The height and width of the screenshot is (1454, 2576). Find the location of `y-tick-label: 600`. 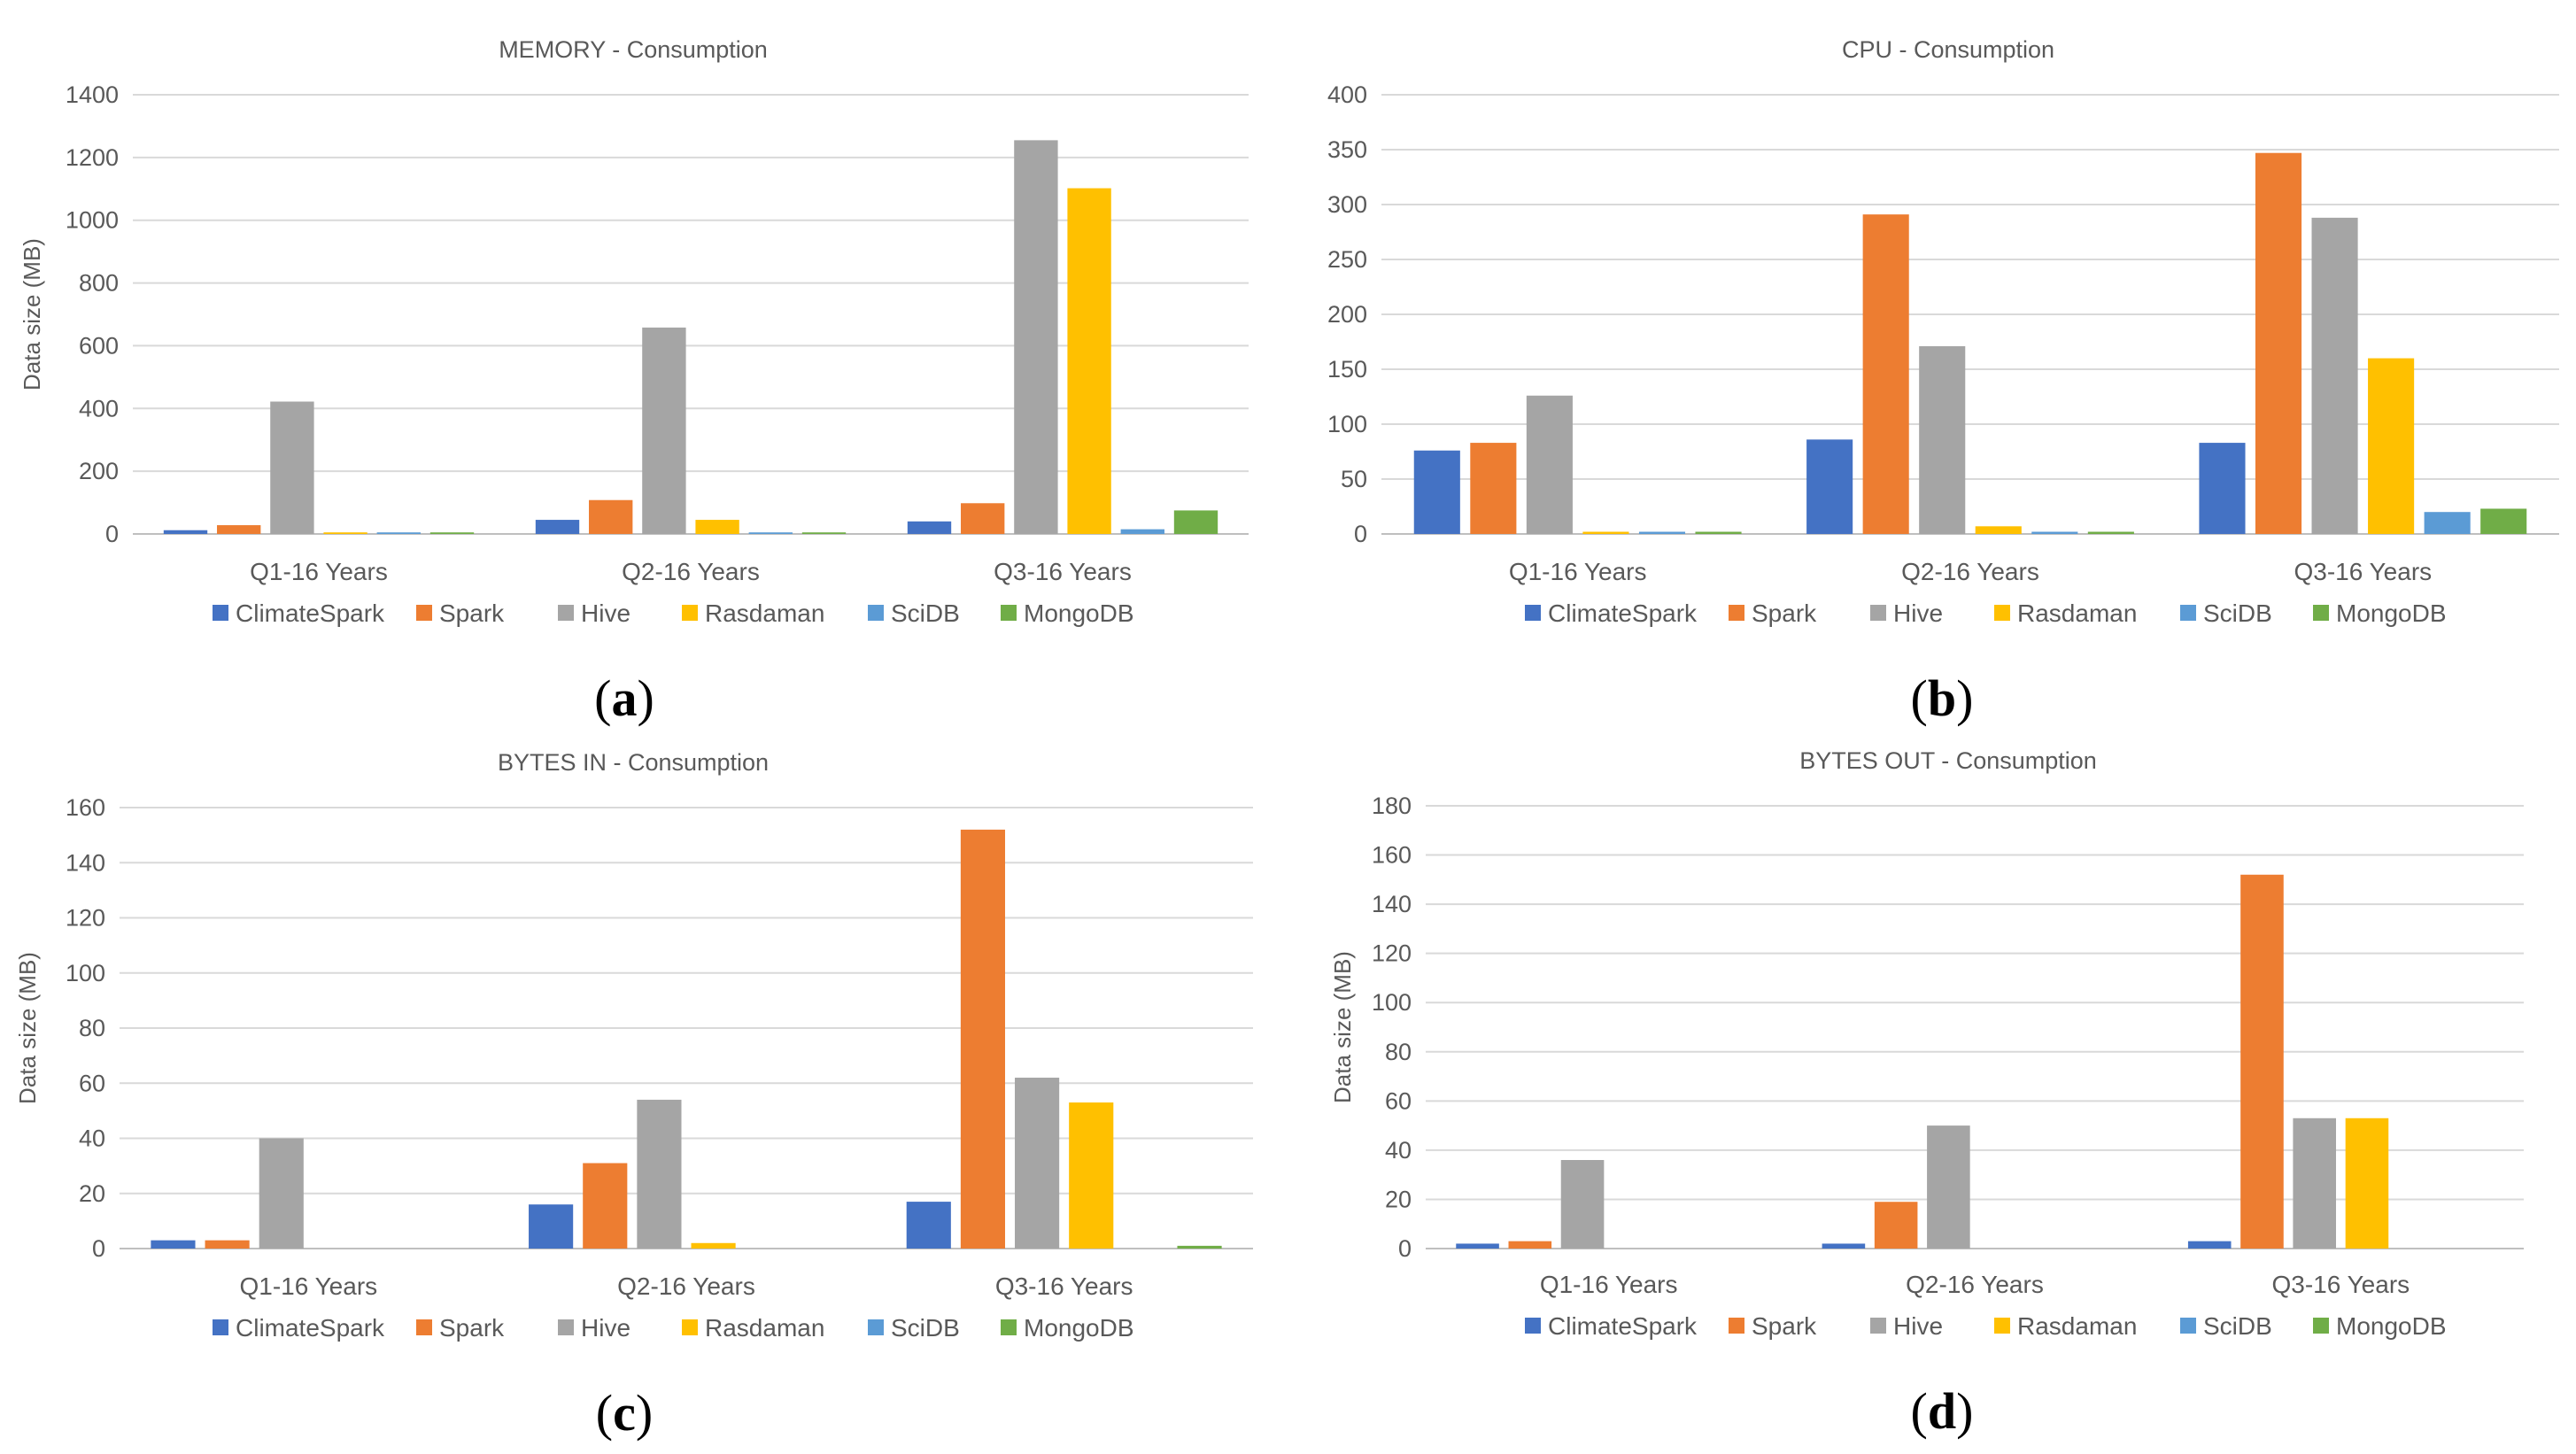

y-tick-label: 600 is located at coordinates (99, 345).